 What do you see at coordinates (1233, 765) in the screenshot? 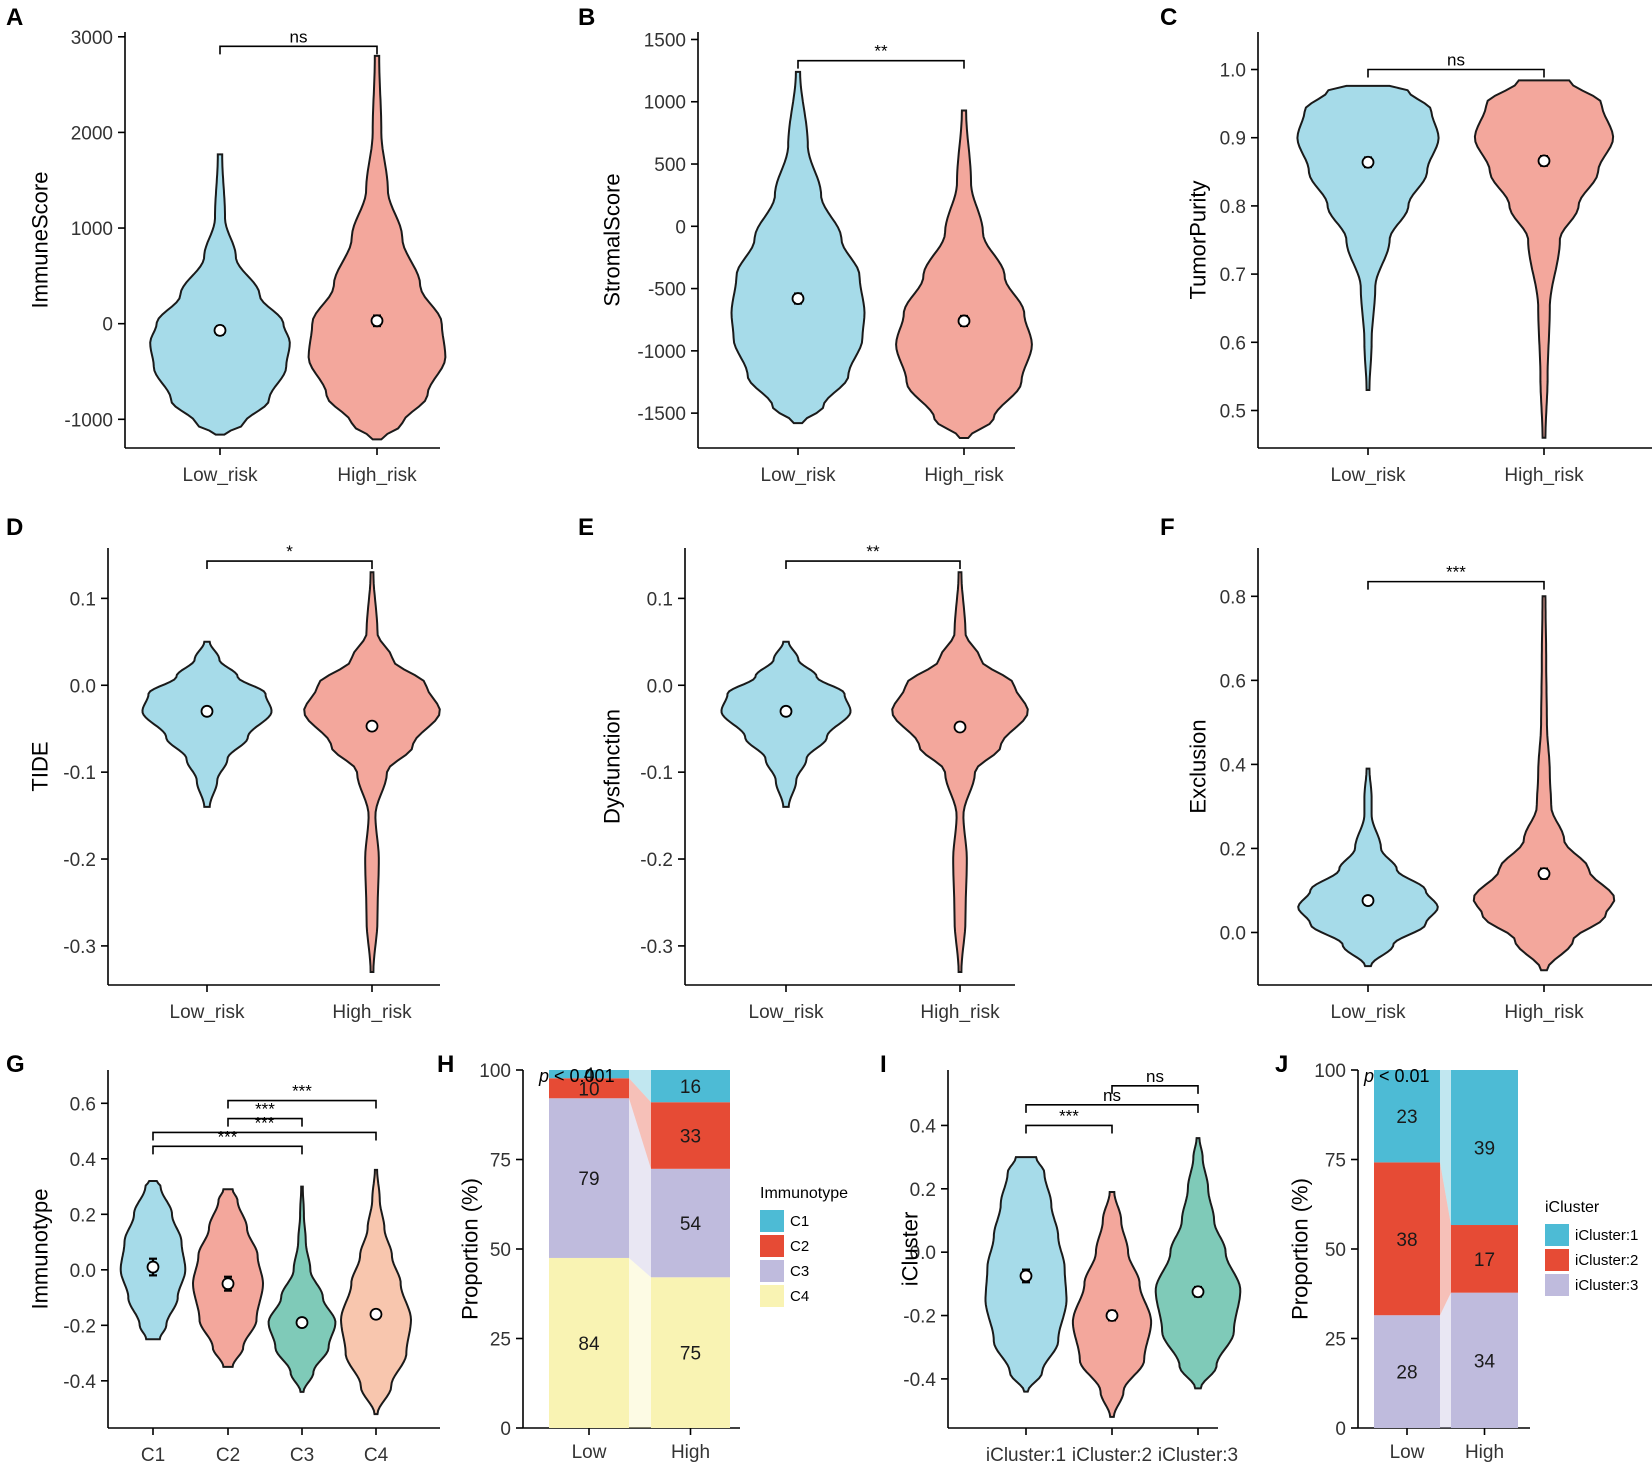
I see `panel-f-y-tick-label: 0.4` at bounding box center [1233, 765].